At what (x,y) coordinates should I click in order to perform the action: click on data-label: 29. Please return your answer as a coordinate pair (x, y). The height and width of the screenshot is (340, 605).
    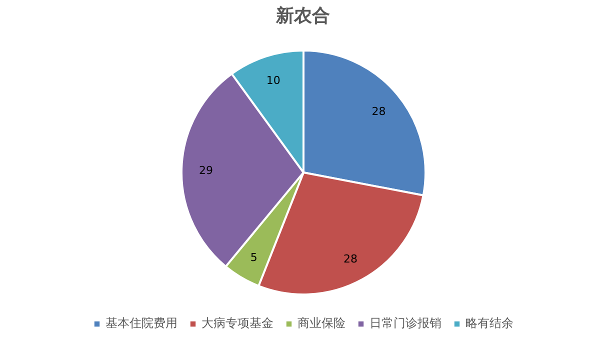
    Looking at the image, I should click on (205, 170).